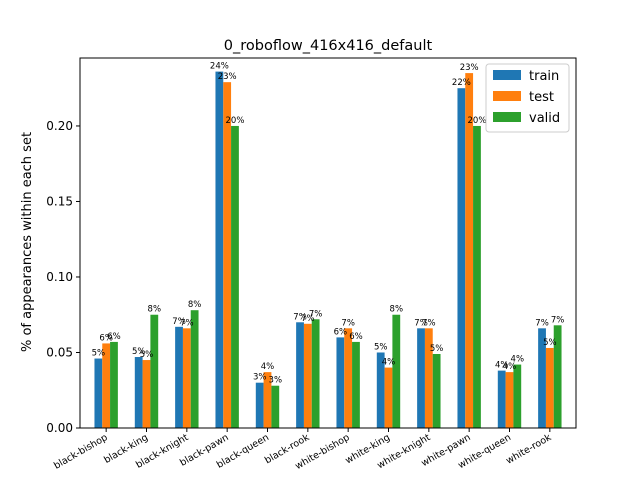 The image size is (640, 480). What do you see at coordinates (507, 75) in the screenshot?
I see `legend-swatch-train` at bounding box center [507, 75].